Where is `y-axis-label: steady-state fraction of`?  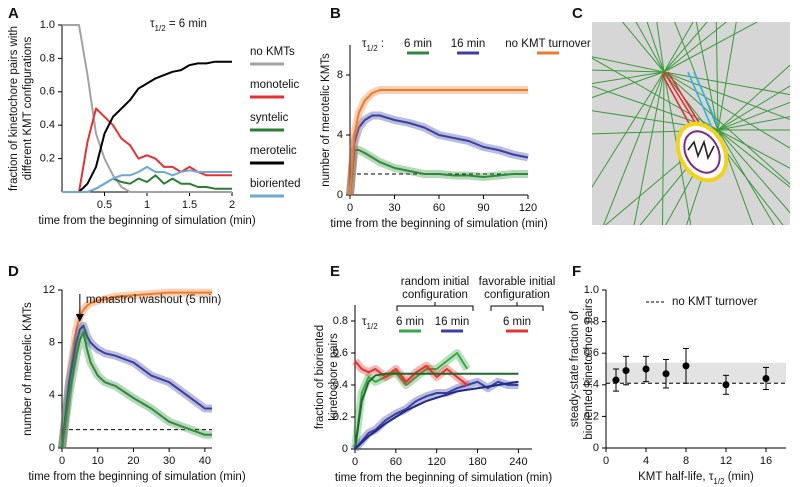 y-axis-label: steady-state fraction of is located at coordinates (575, 368).